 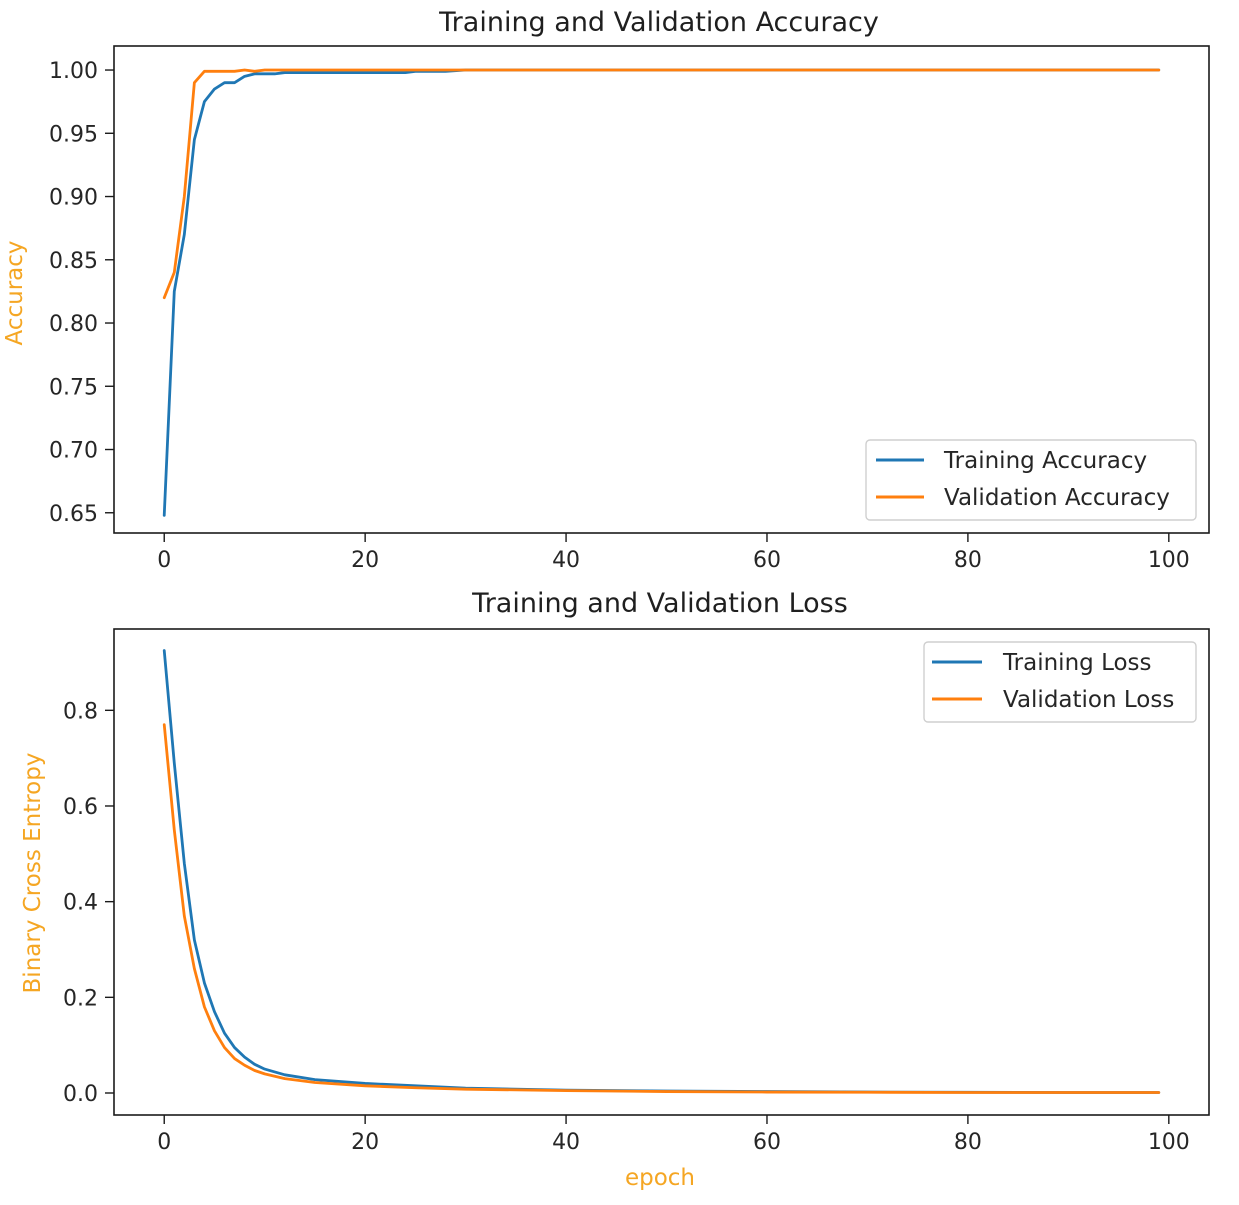 What do you see at coordinates (73, 514) in the screenshot?
I see `accuracy-y-tick-label-0-65: 0.65` at bounding box center [73, 514].